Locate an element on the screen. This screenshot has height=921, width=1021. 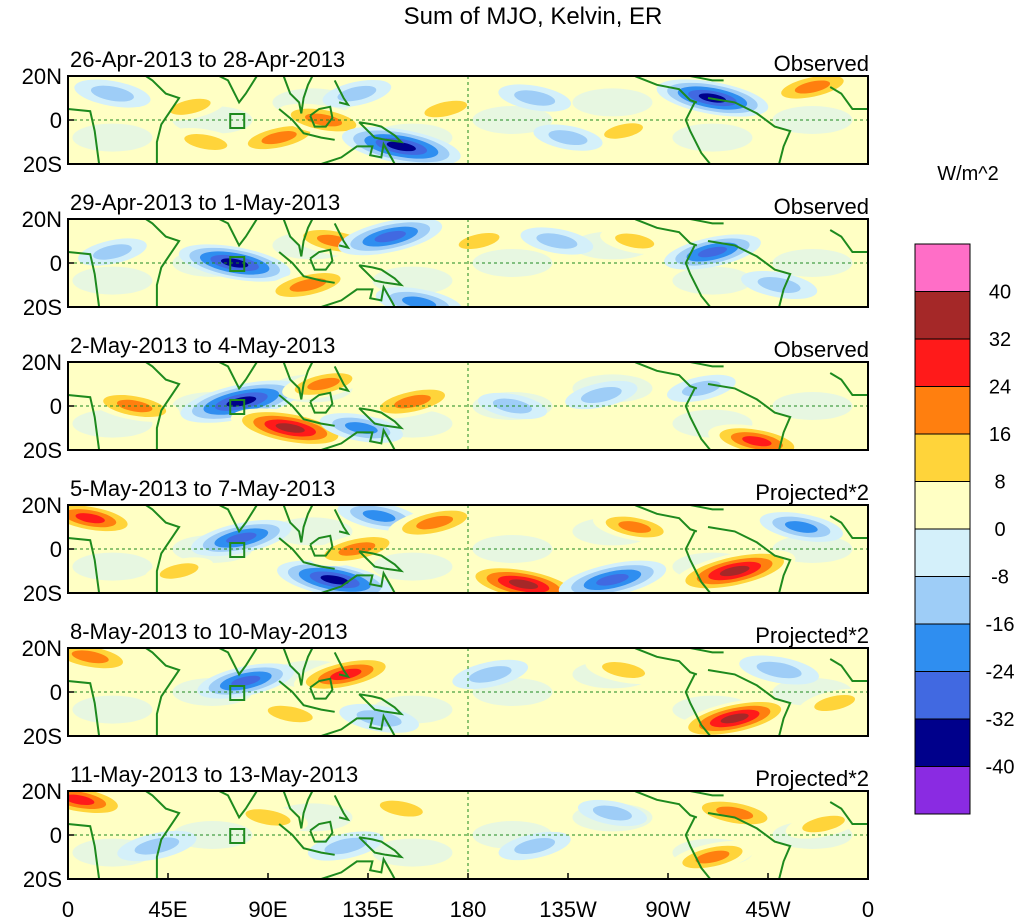
x-tick-label: 90W is located at coordinates (667, 909).